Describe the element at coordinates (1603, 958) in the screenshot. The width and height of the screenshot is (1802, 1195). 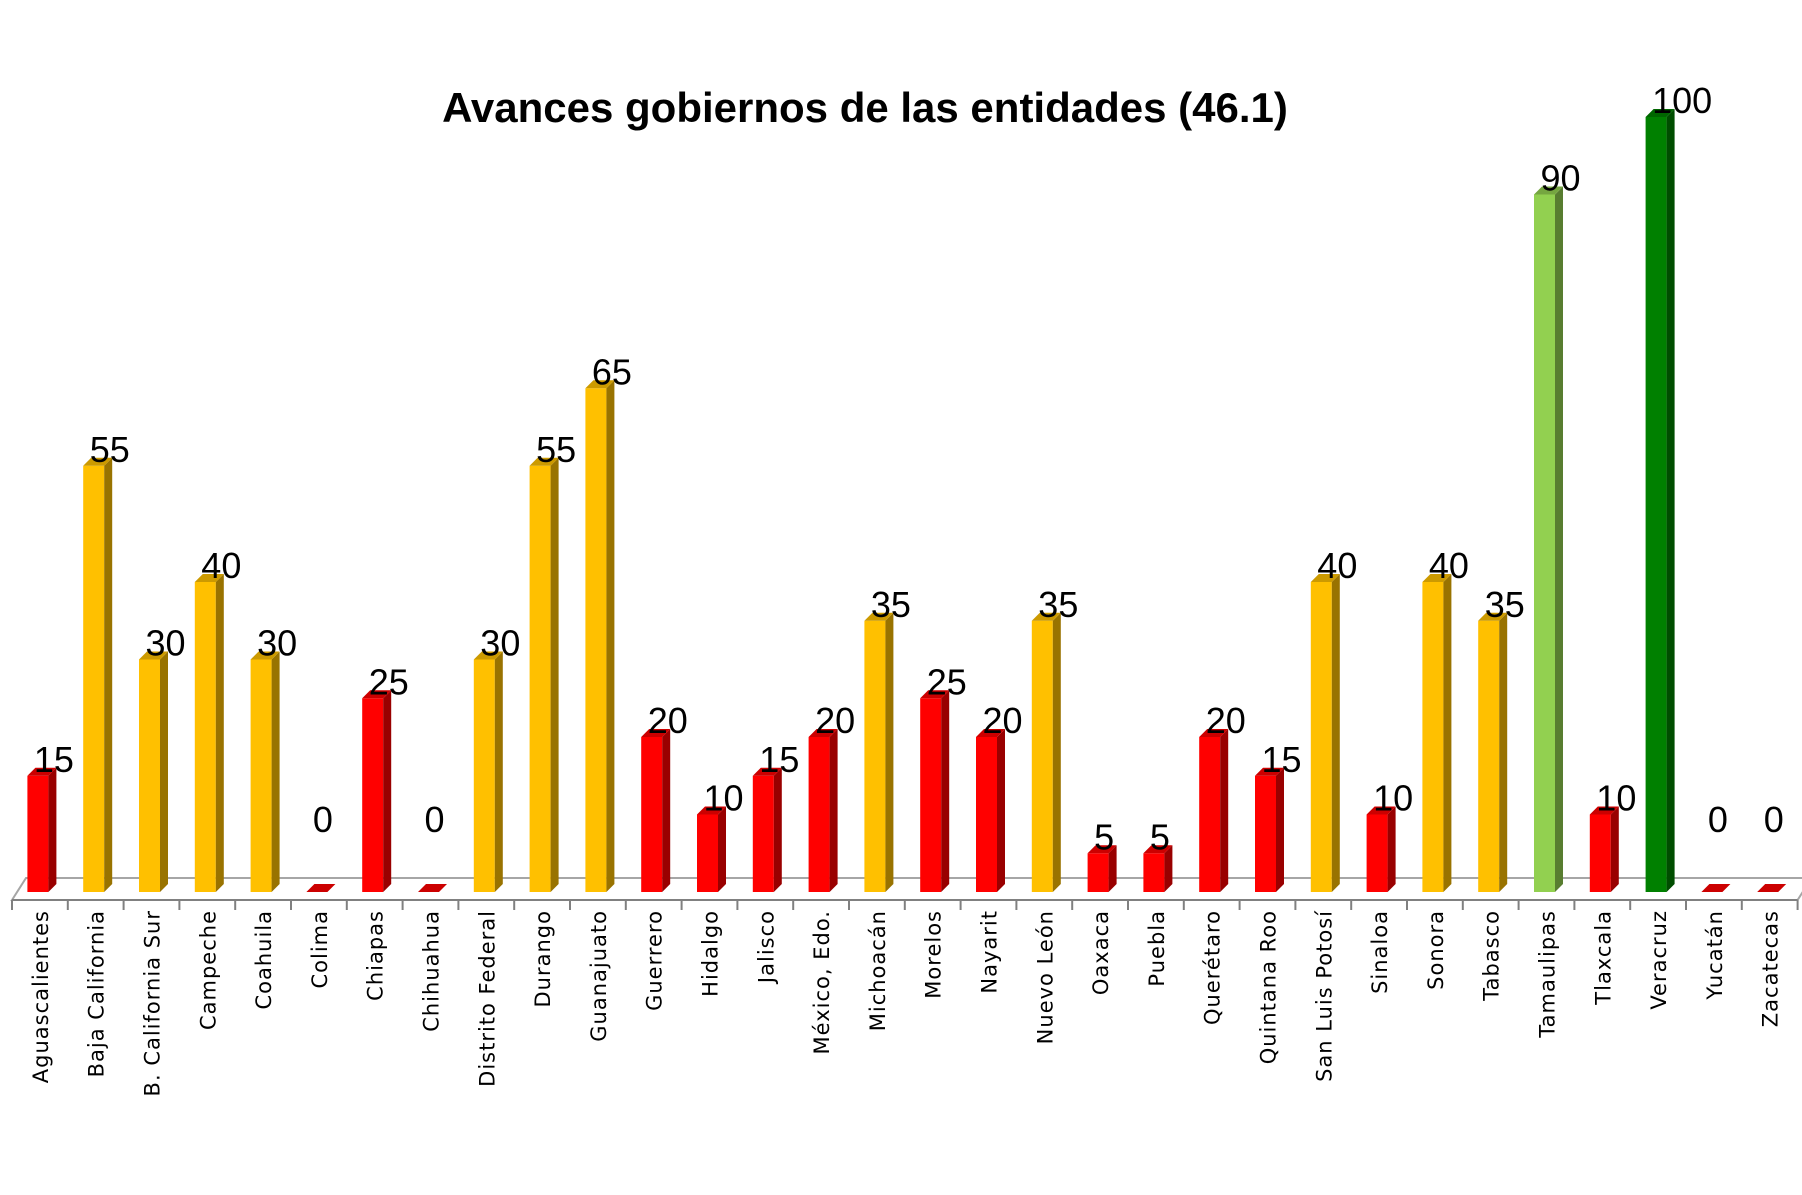
I see `x-tick-label: Tlaxcala` at that location.